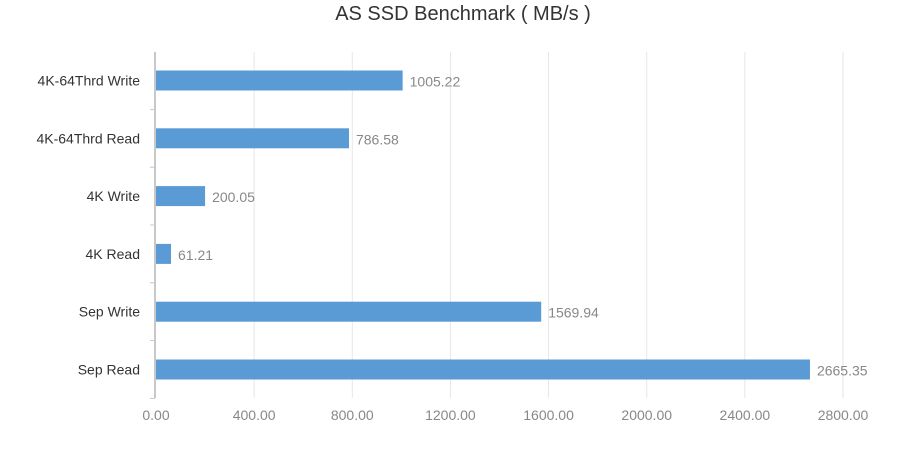  I want to click on category-label: 4K-64Thrd Read, so click(88, 138).